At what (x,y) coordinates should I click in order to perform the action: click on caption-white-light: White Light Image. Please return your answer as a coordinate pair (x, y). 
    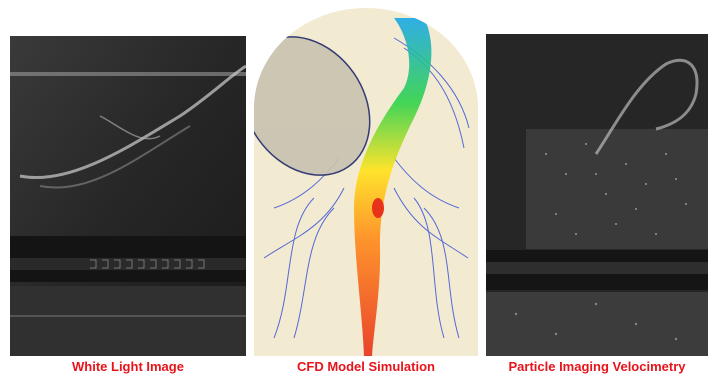
    Looking at the image, I should click on (128, 366).